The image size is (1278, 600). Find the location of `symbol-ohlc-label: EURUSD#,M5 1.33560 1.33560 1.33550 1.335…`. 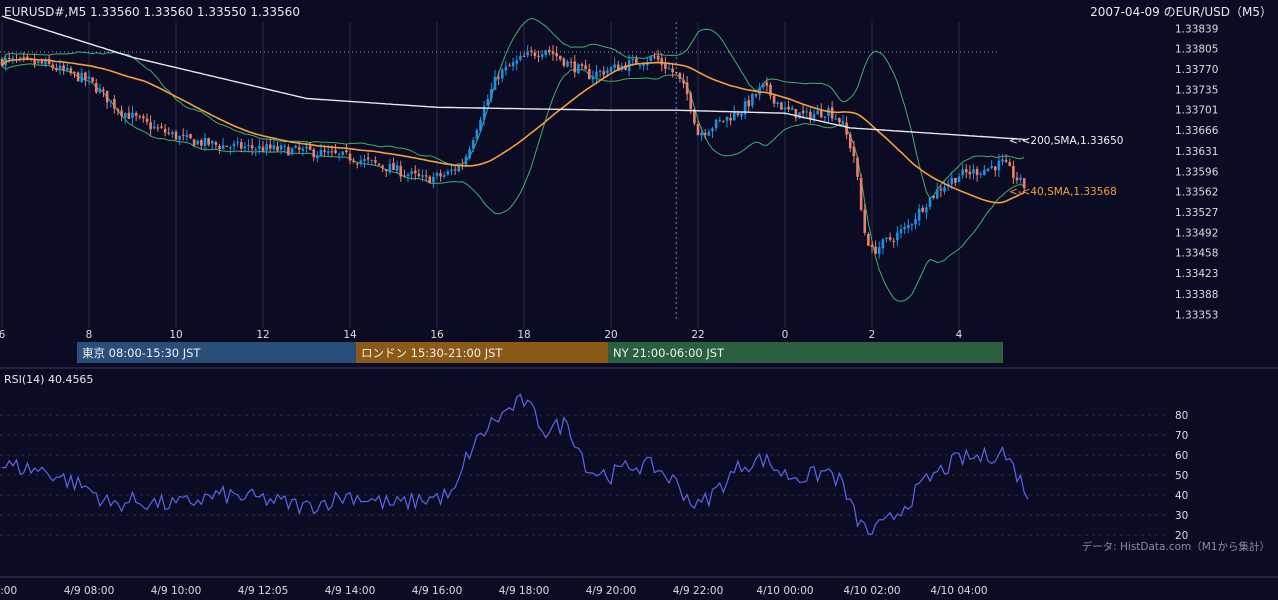

symbol-ohlc-label: EURUSD#,M5 1.33560 1.33560 1.33550 1.335… is located at coordinates (152, 12).